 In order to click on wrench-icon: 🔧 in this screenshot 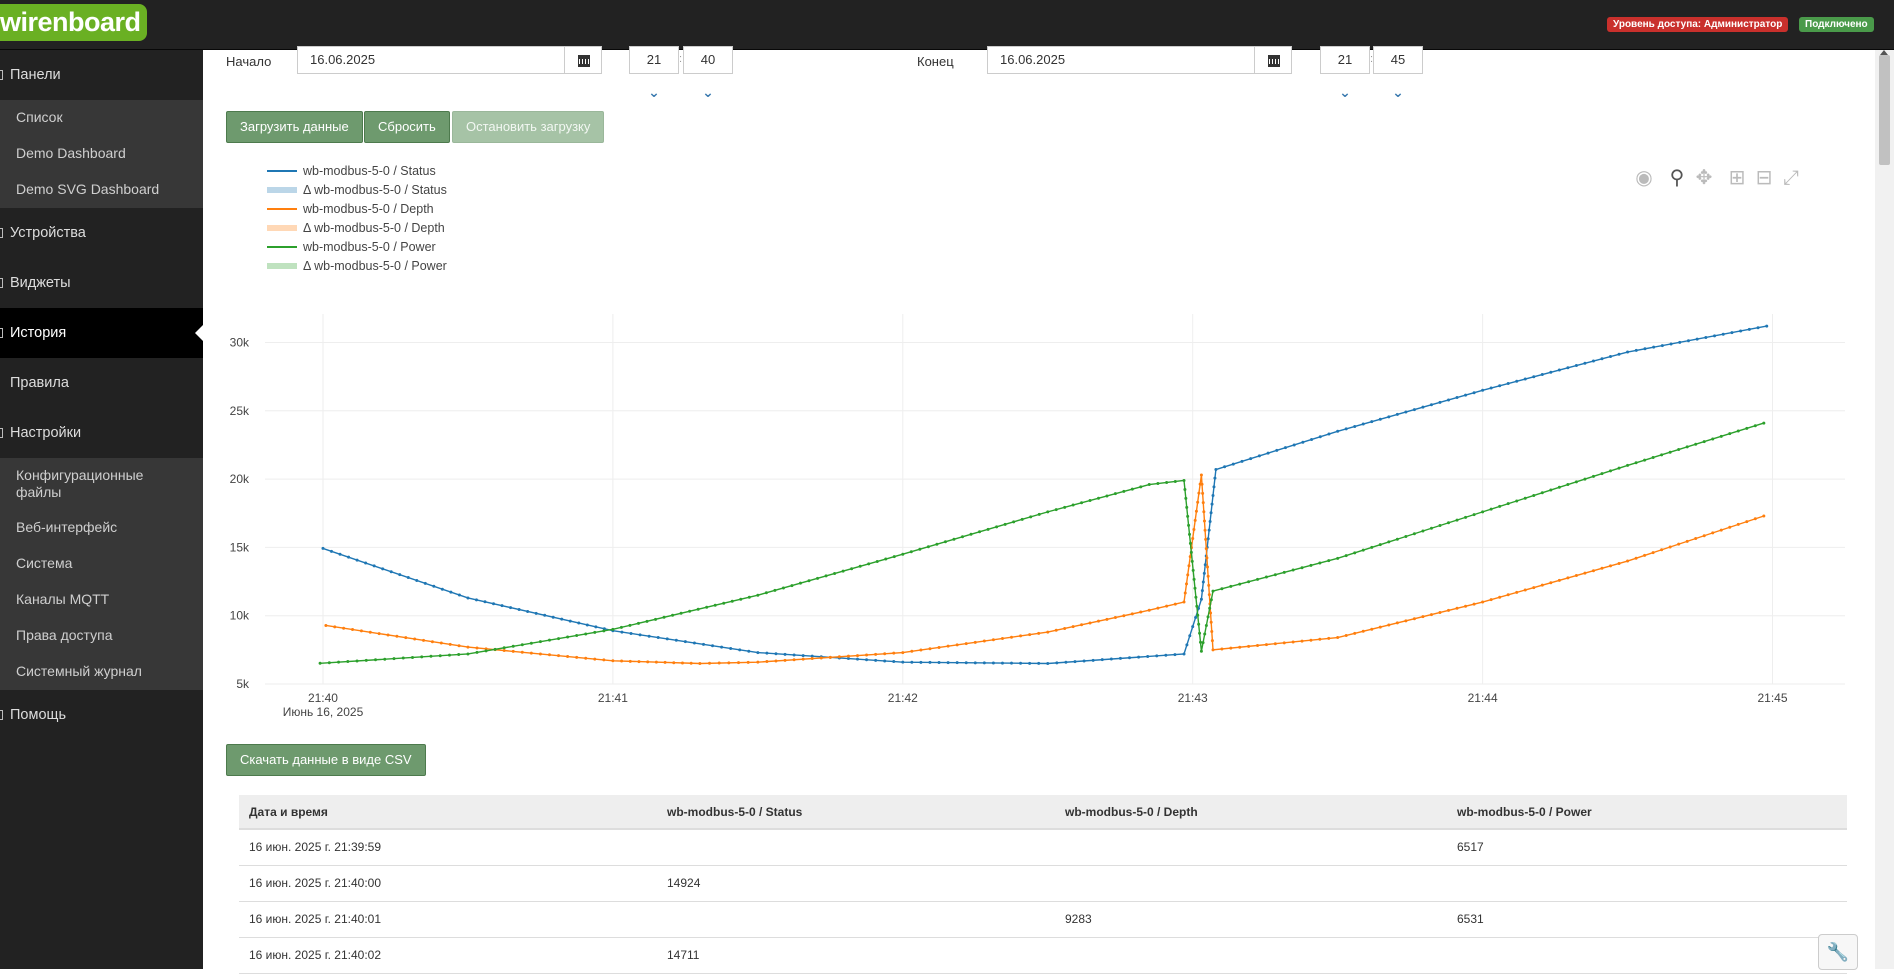, I will do `click(1838, 952)`.